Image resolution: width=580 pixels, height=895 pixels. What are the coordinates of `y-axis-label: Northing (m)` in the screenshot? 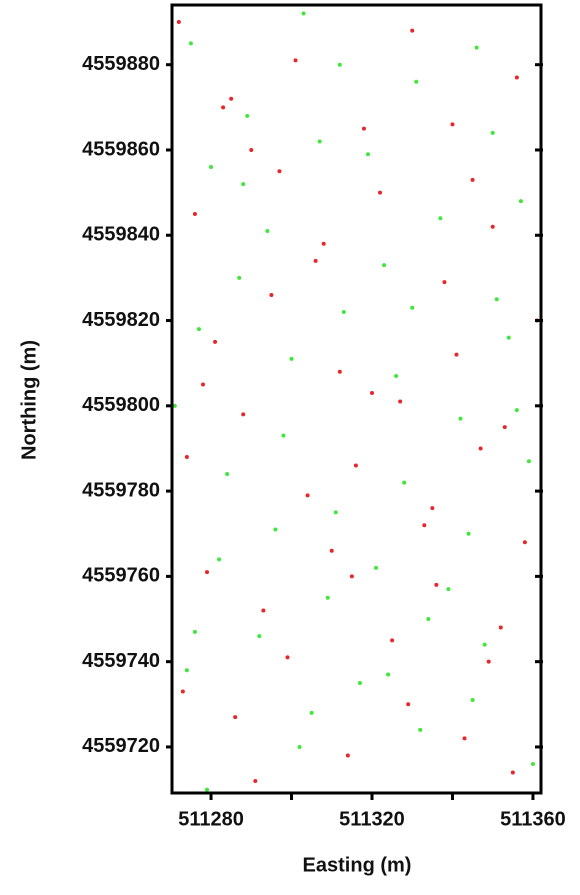 It's located at (29, 400).